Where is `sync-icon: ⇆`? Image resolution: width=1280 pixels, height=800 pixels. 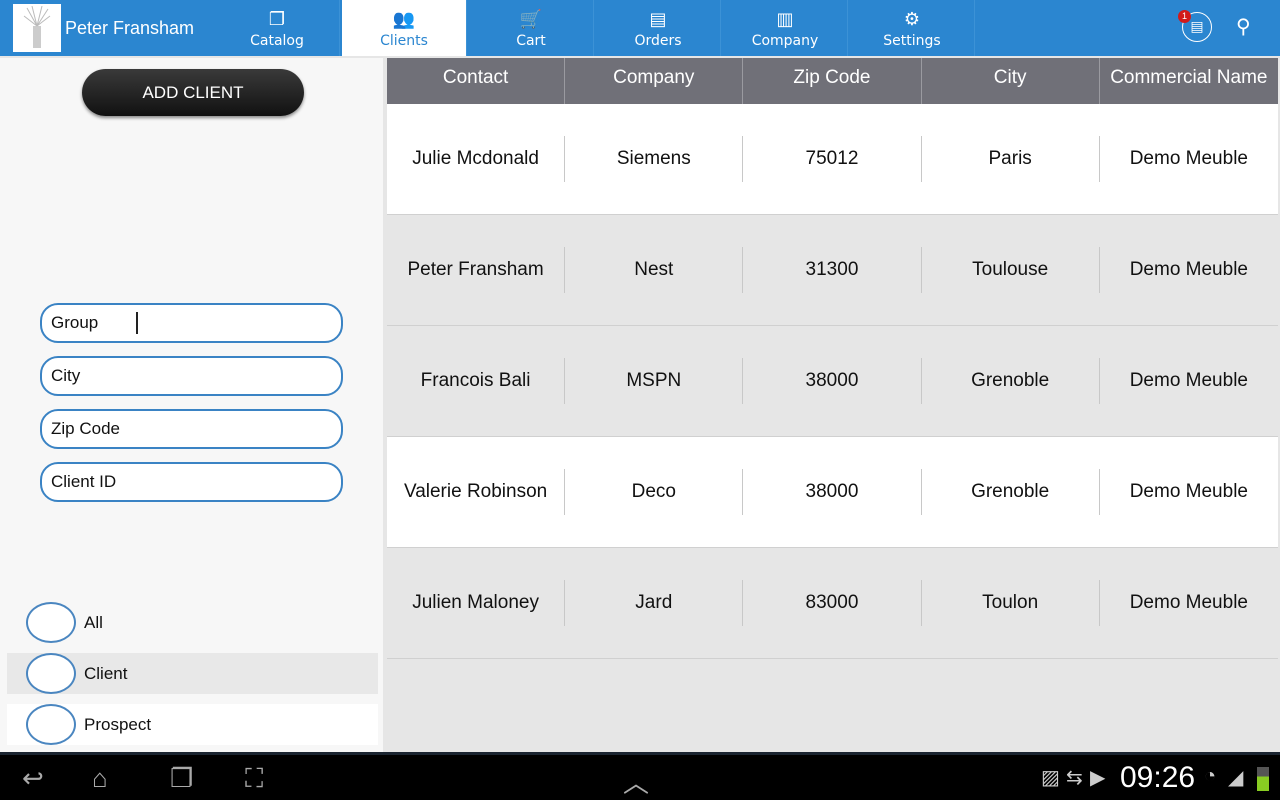 sync-icon: ⇆ is located at coordinates (1074, 778).